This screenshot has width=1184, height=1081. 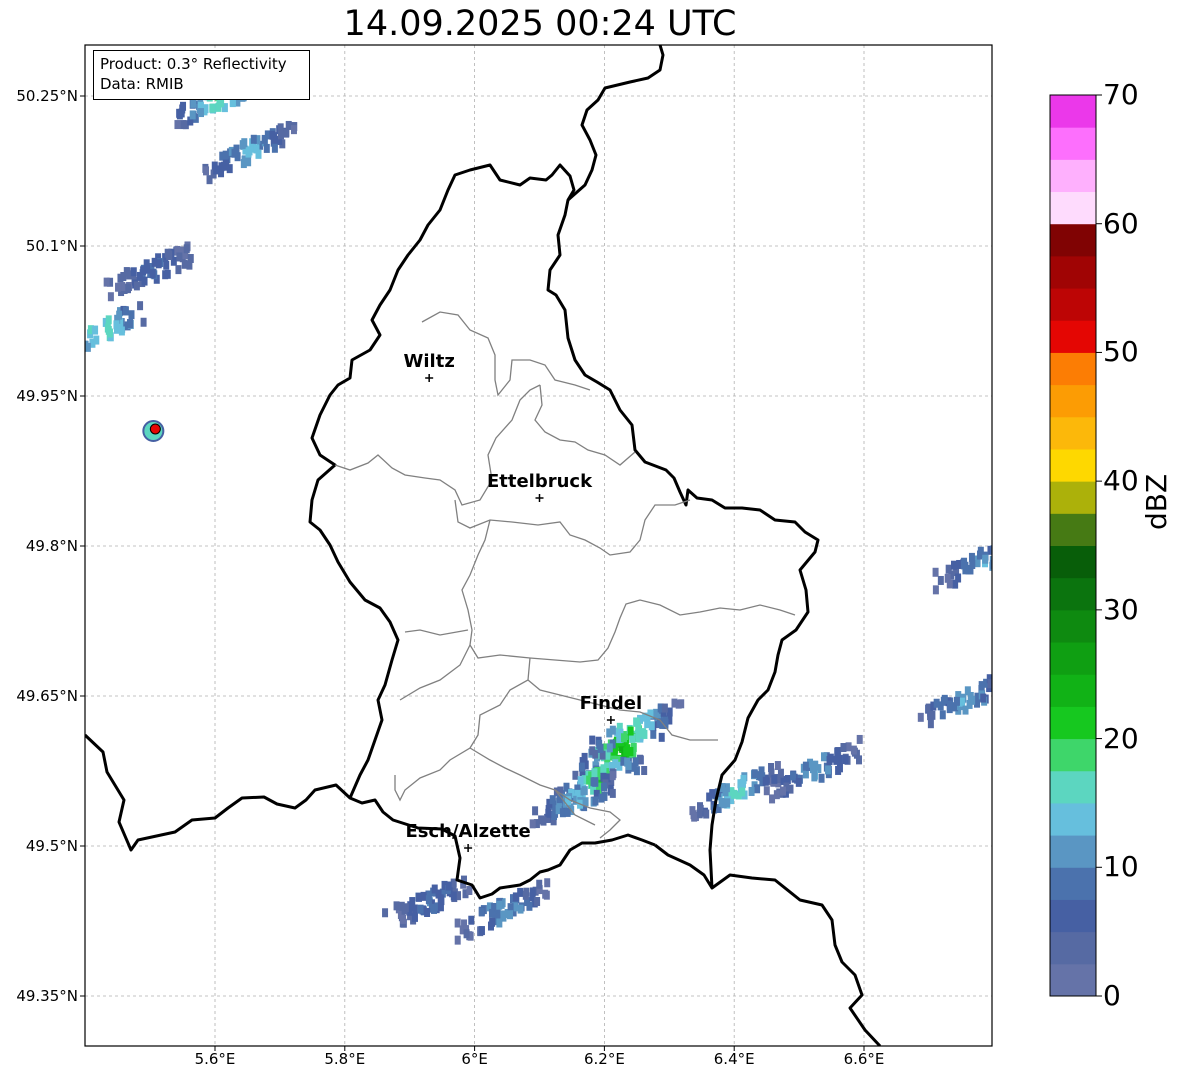 What do you see at coordinates (193, 64) in the screenshot?
I see `product-label: Product: 0.3° Reflectivity` at bounding box center [193, 64].